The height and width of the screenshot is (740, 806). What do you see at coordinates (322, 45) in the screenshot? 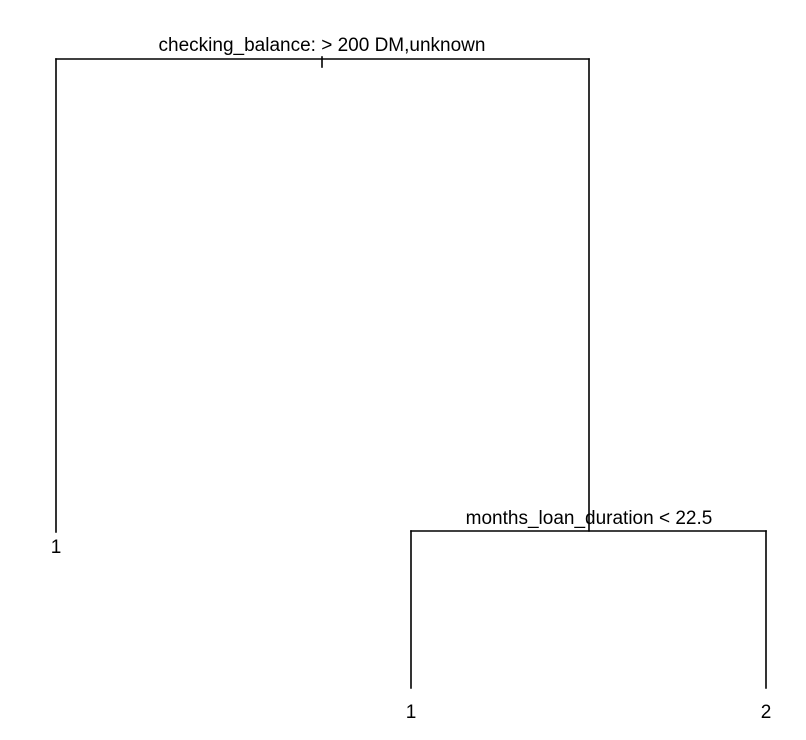
I see `root-split-label: checking_balance: > 200 DM,unknown` at bounding box center [322, 45].